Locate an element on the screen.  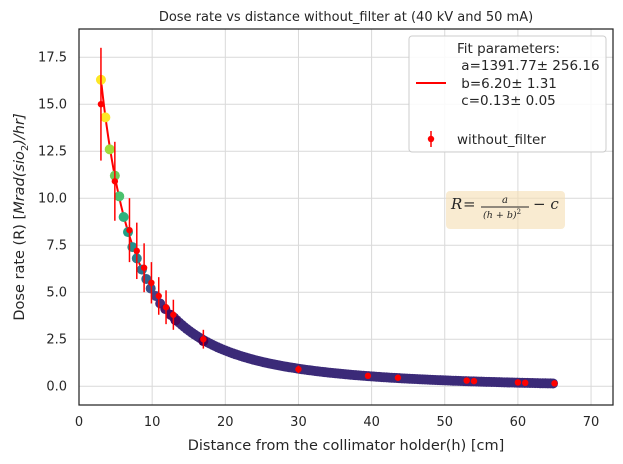
legend-fit-title: Fit parameters: is located at coordinates (508, 49).